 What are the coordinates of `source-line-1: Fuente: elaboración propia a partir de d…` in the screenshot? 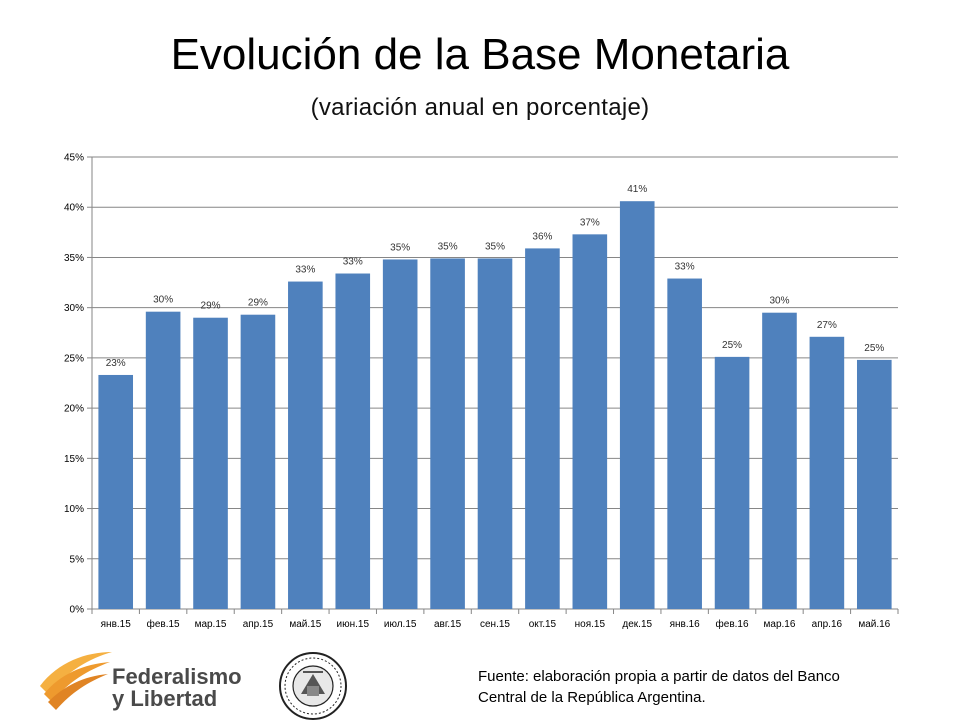 It's located at (659, 676).